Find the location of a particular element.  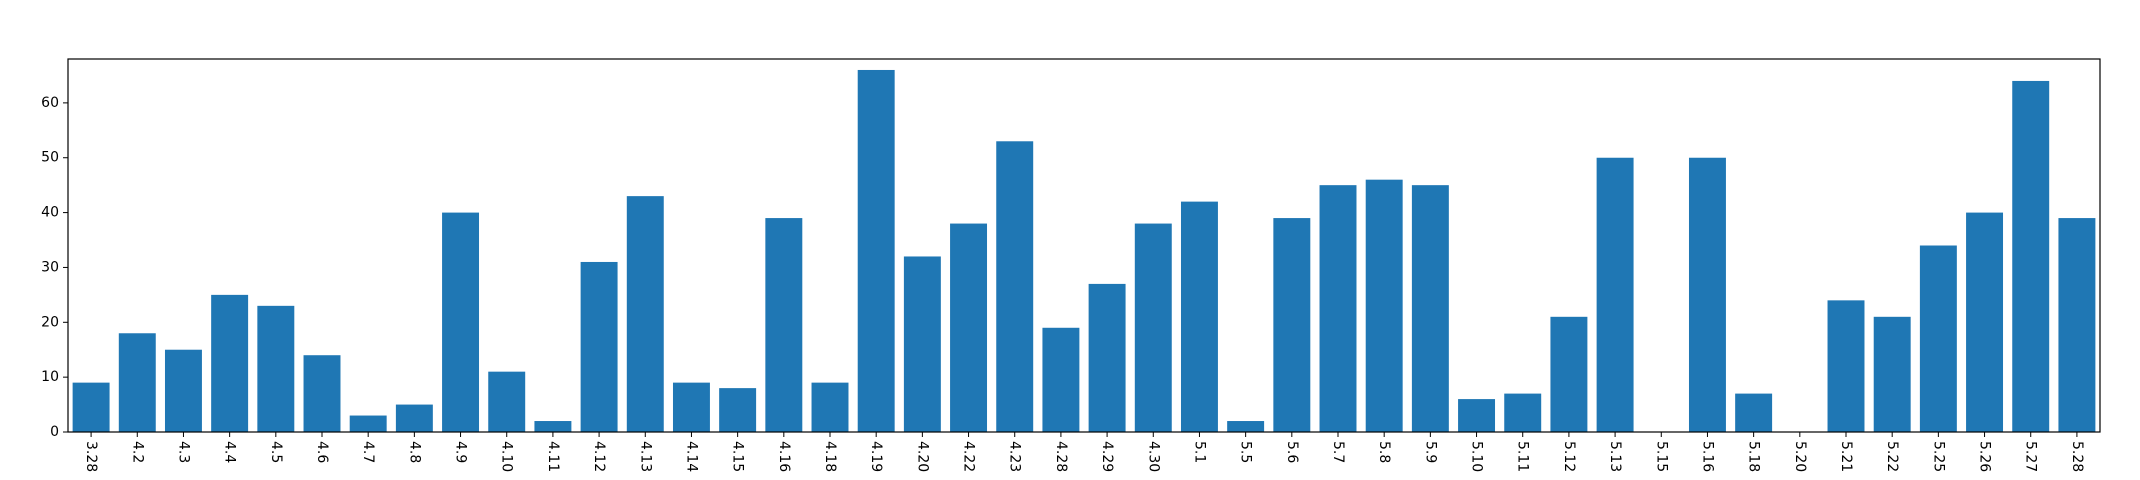

bar-4.7 is located at coordinates (368, 423).